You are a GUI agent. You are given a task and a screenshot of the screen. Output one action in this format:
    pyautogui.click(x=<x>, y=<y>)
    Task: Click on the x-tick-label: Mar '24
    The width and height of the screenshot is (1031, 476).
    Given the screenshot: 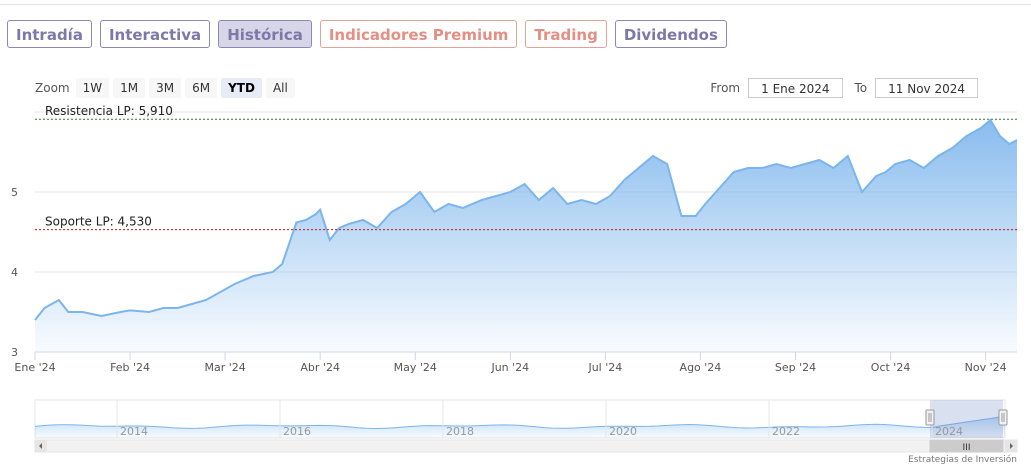 What is the action you would take?
    pyautogui.click(x=224, y=367)
    